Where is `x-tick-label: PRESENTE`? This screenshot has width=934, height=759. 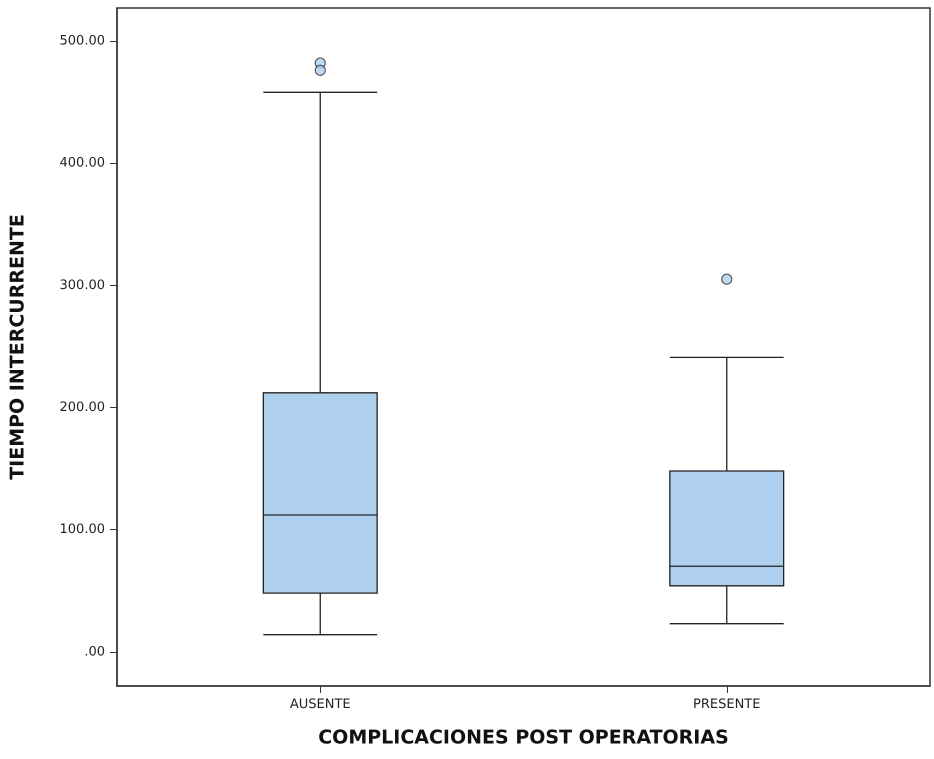 x-tick-label: PRESENTE is located at coordinates (726, 704).